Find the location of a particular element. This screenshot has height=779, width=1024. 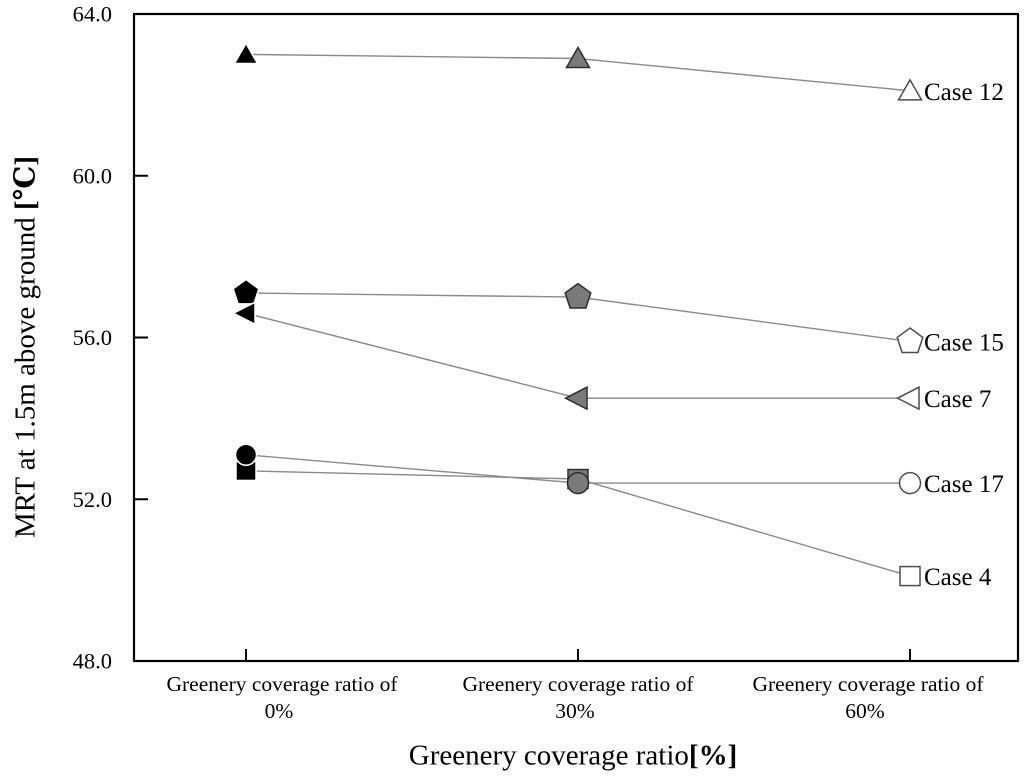

x-axis-title-text: Greenery coverage ratio is located at coordinates (548, 755).